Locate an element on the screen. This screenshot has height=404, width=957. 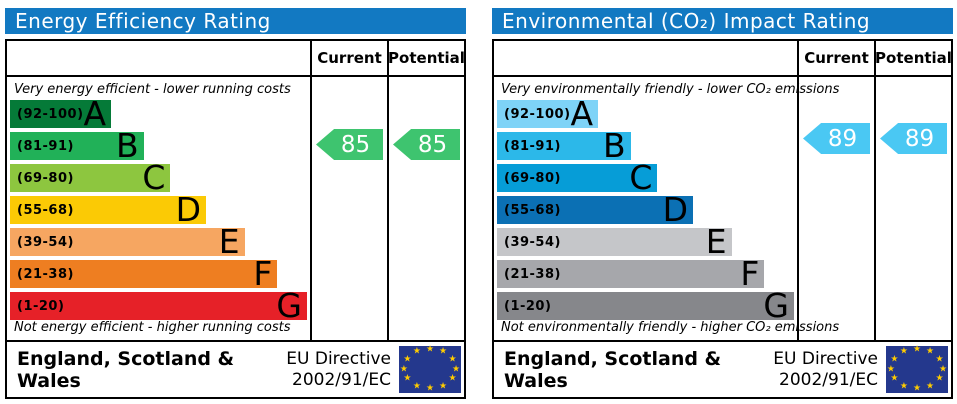
energy-current-cell: 85 is located at coordinates (348, 208).